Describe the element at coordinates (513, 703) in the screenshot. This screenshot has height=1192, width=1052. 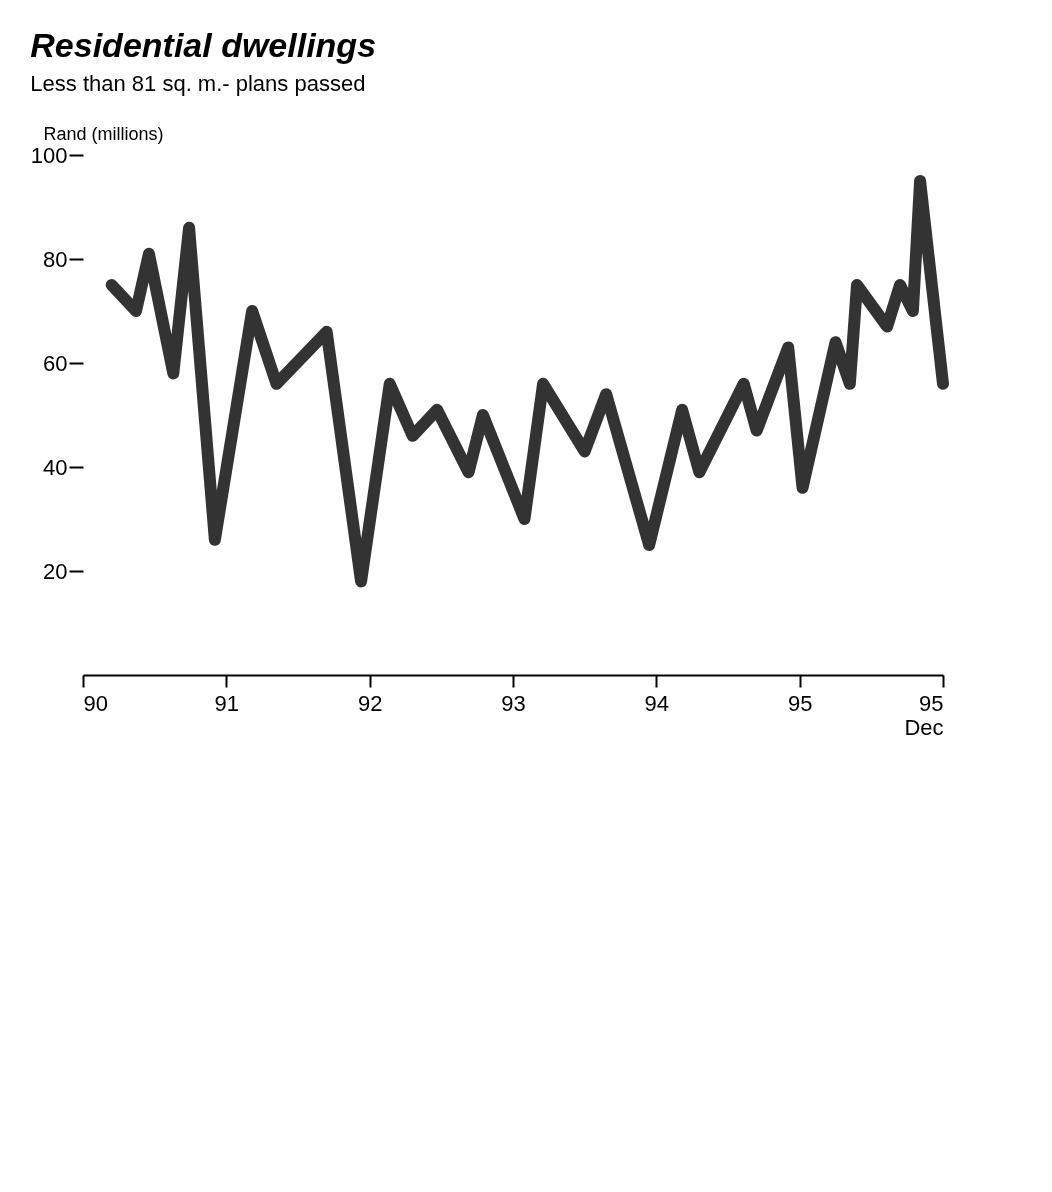
I see `x-tick-label: 93` at that location.